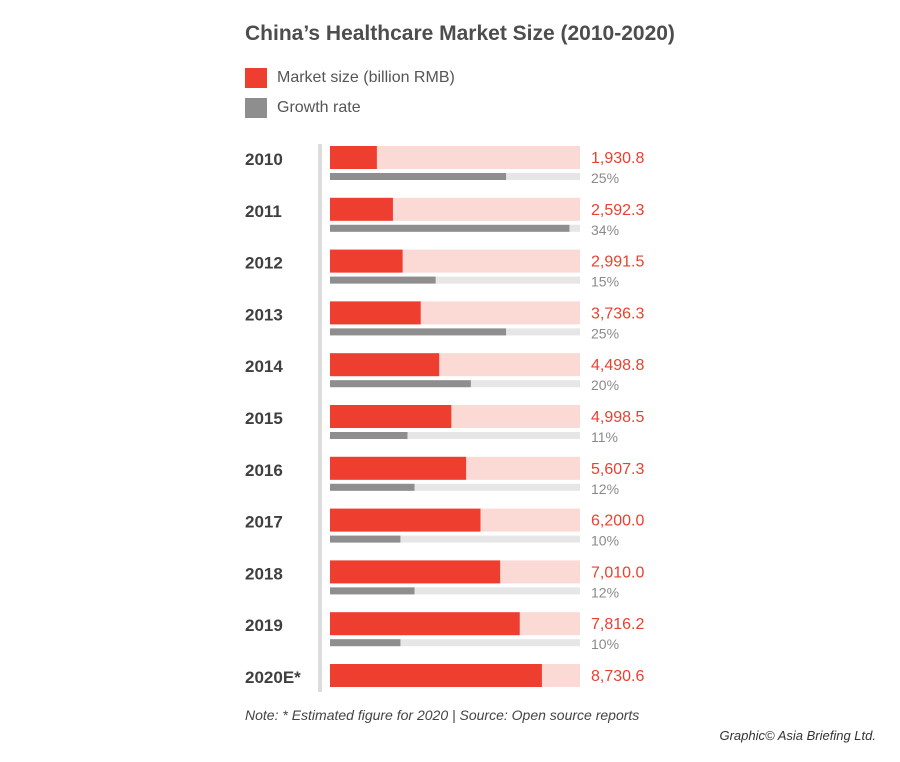 This screenshot has width=900, height=762. Describe the element at coordinates (273, 677) in the screenshot. I see `year-label: 2020E*` at that location.